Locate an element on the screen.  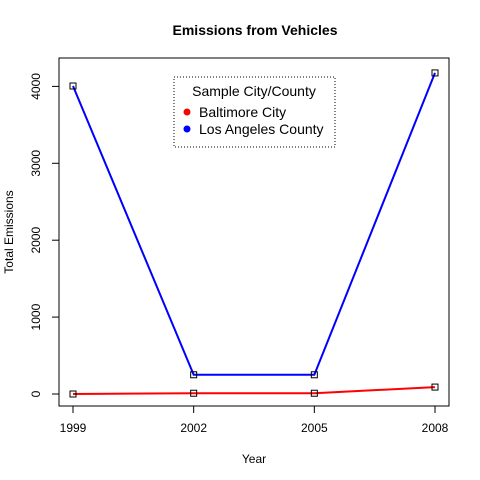
chart-title: Emissions from Vehicles is located at coordinates (255, 30).